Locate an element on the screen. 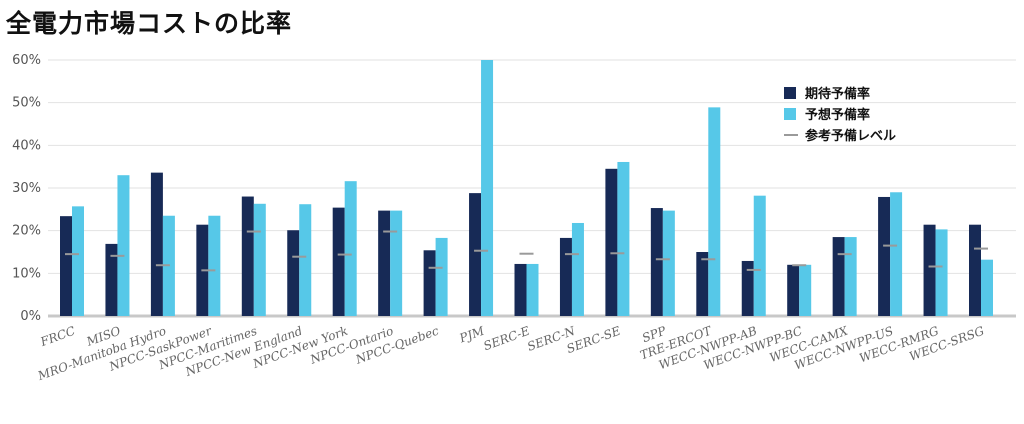 The width and height of the screenshot is (1024, 424). x-tick-label: FRCC is located at coordinates (57, 337).